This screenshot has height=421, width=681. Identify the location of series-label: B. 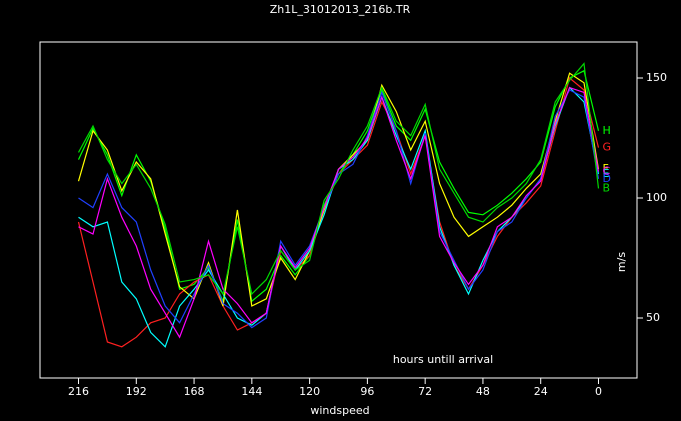
(606, 187).